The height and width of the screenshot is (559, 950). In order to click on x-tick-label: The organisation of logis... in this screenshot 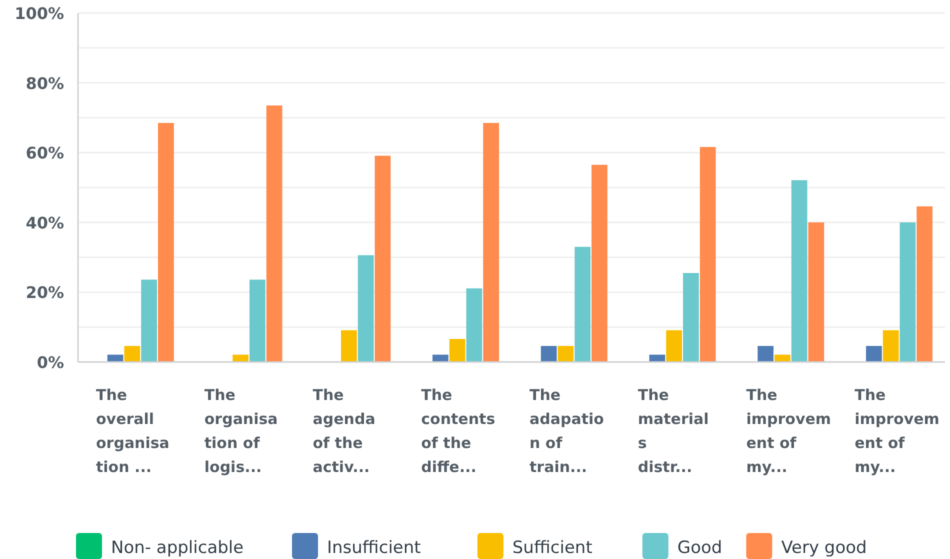, I will do `click(241, 431)`.